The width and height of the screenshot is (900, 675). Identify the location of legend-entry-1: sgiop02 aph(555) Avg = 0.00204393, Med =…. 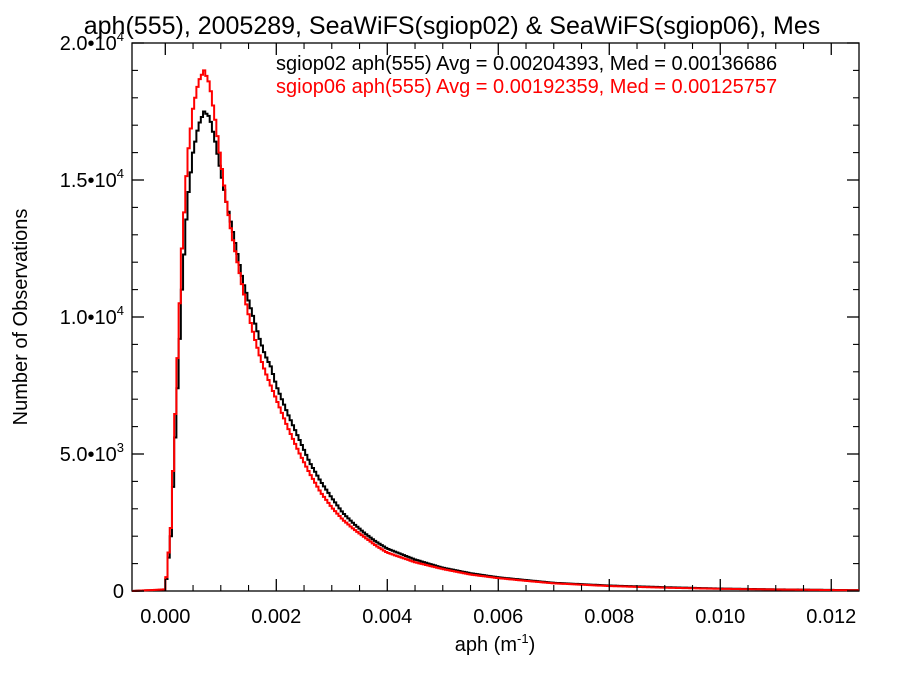
(526, 64).